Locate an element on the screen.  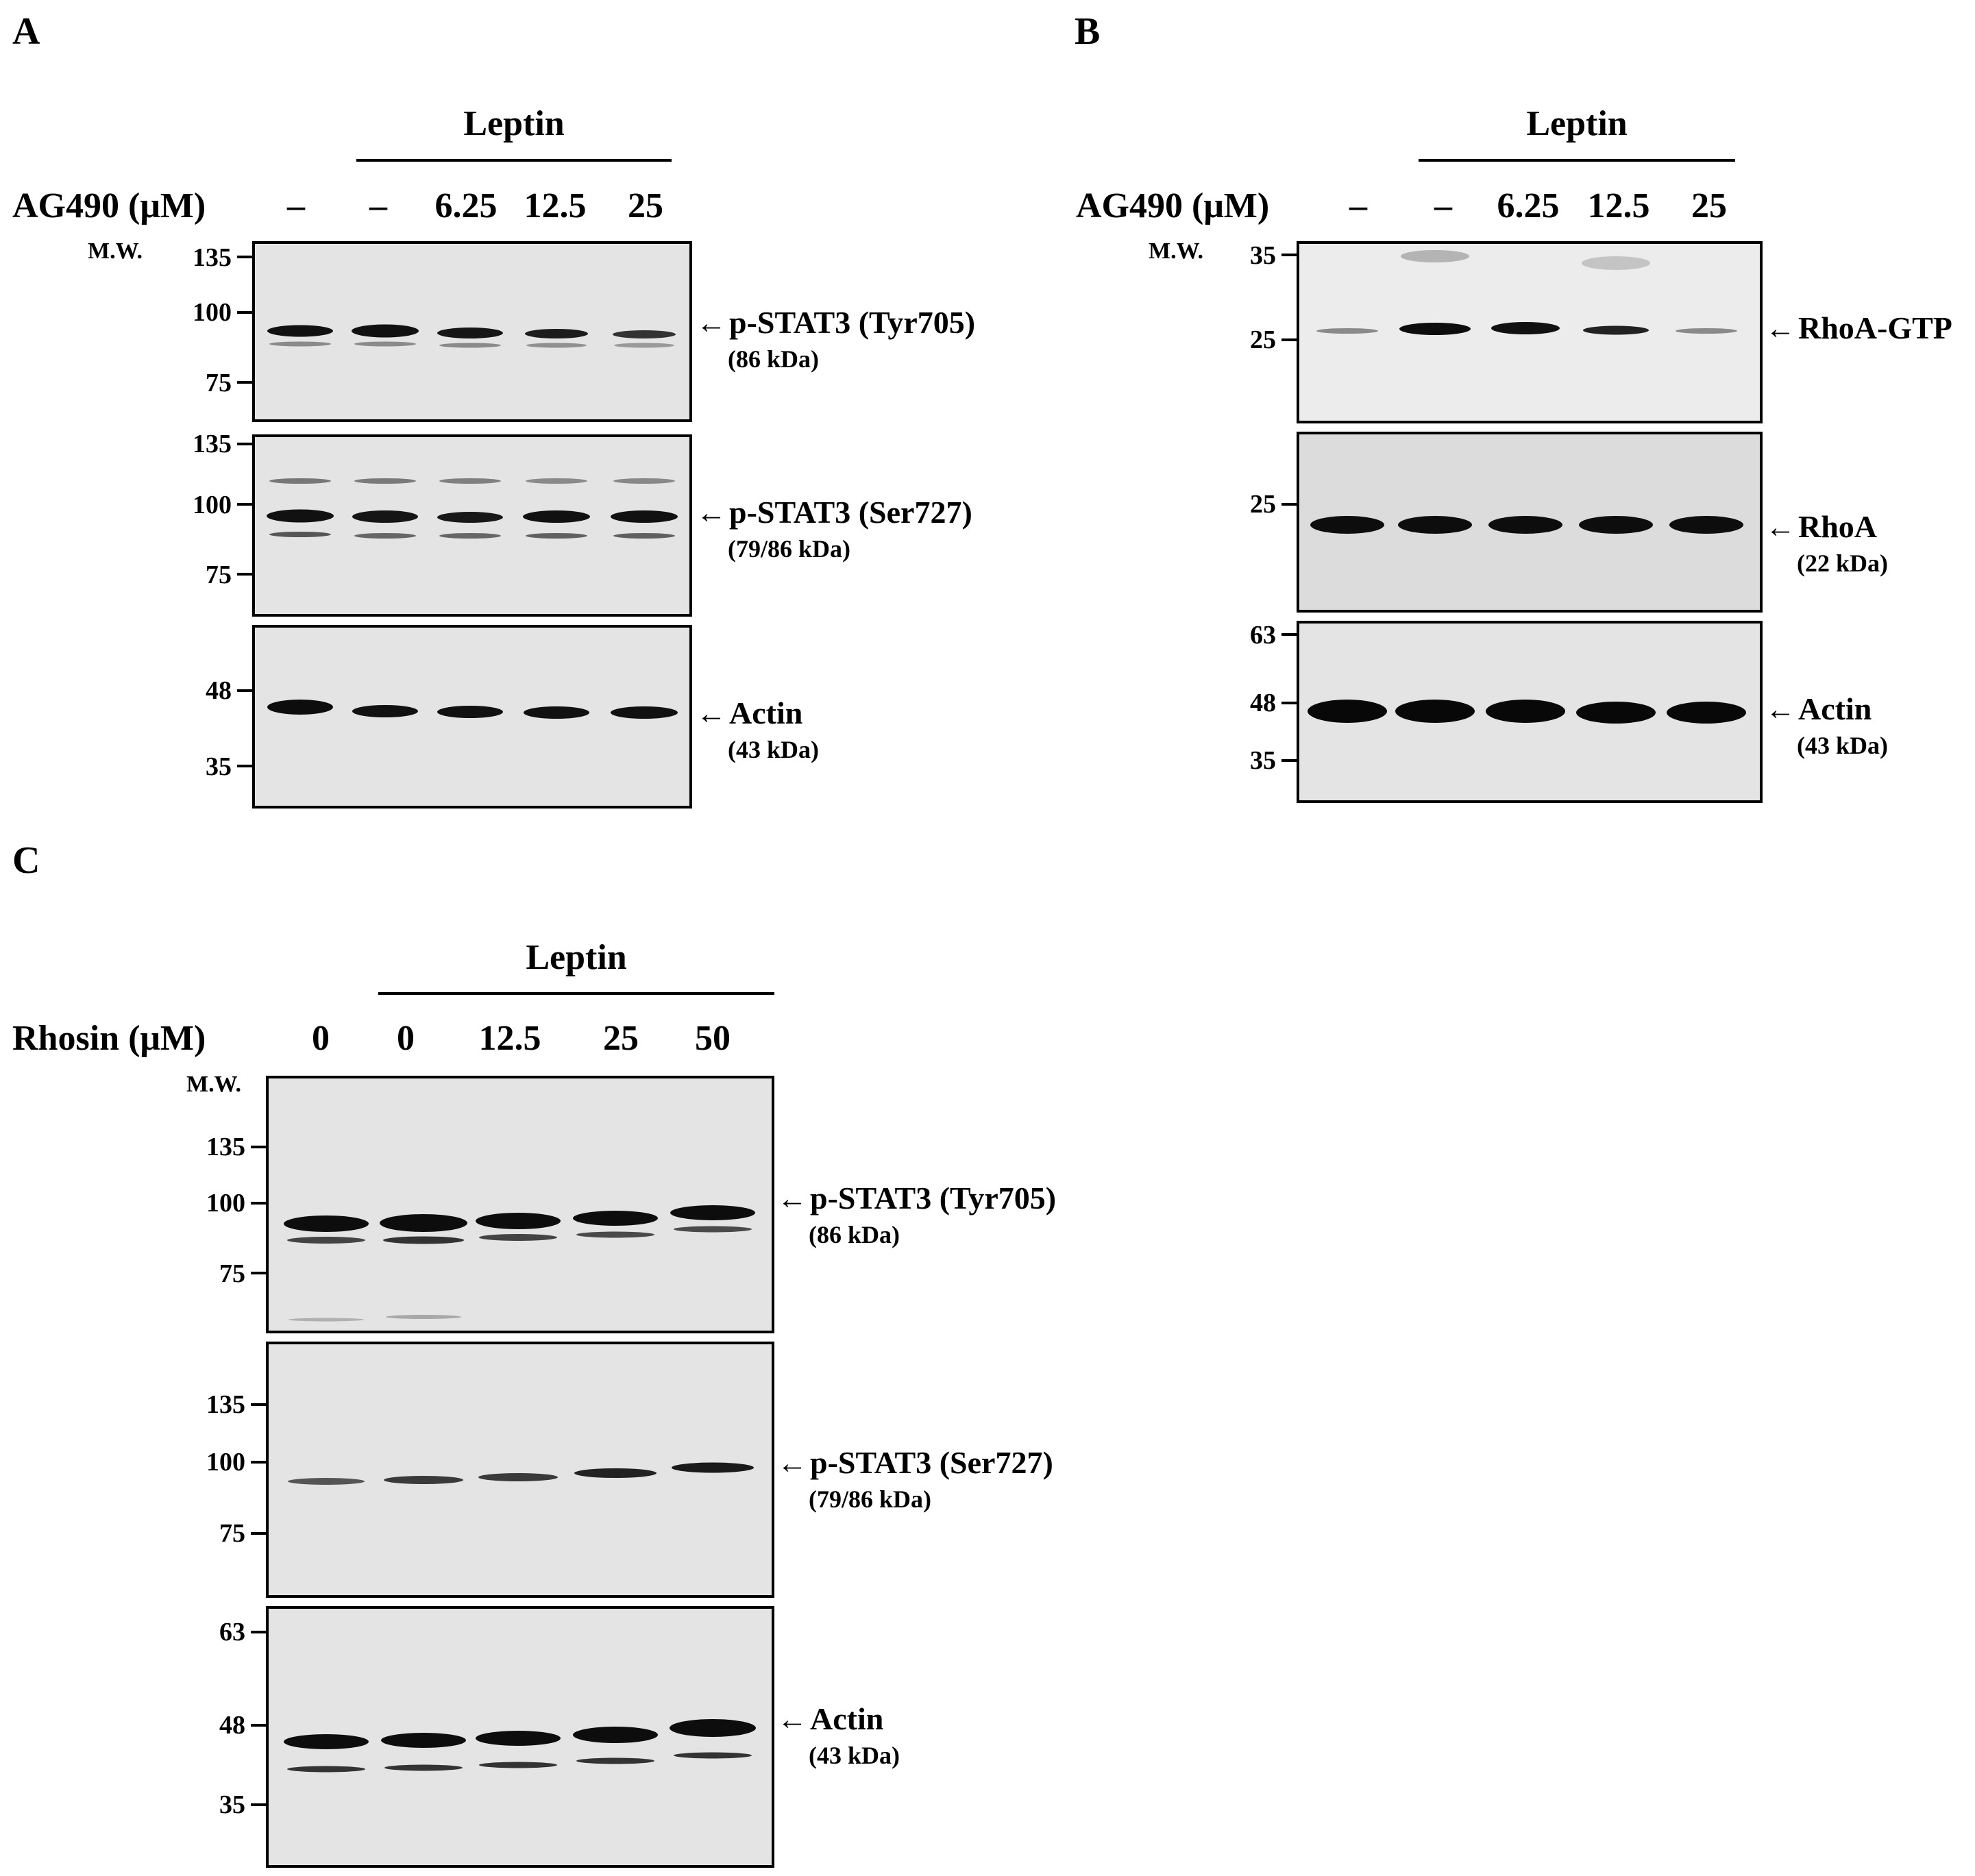
lane-label-c-3: 12.5 is located at coordinates (509, 1038).